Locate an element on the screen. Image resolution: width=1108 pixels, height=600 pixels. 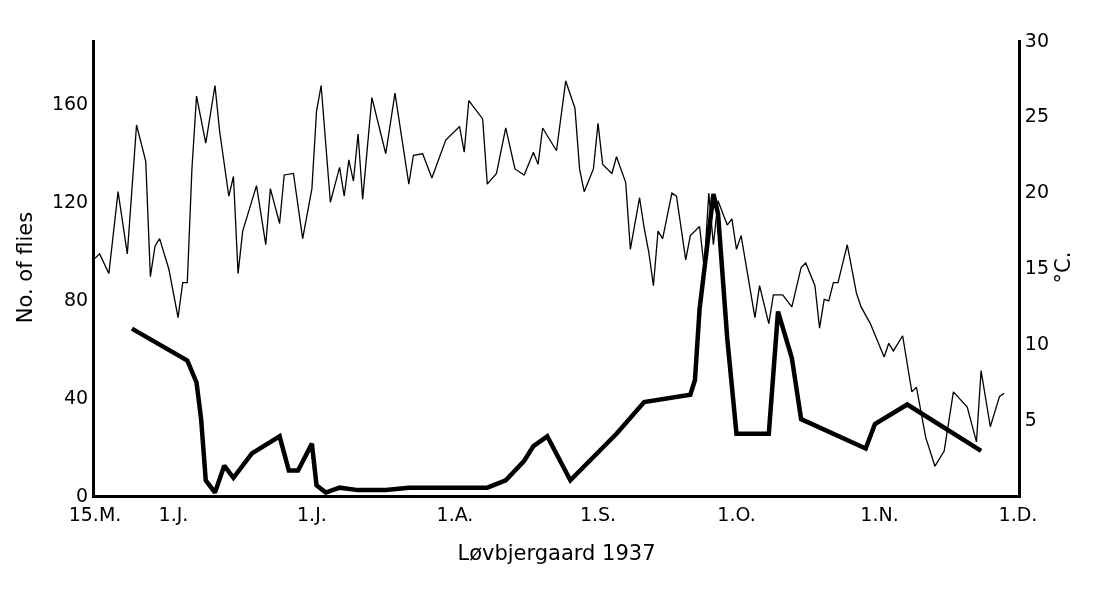
y-tick-label: 120 is located at coordinates (70, 201).